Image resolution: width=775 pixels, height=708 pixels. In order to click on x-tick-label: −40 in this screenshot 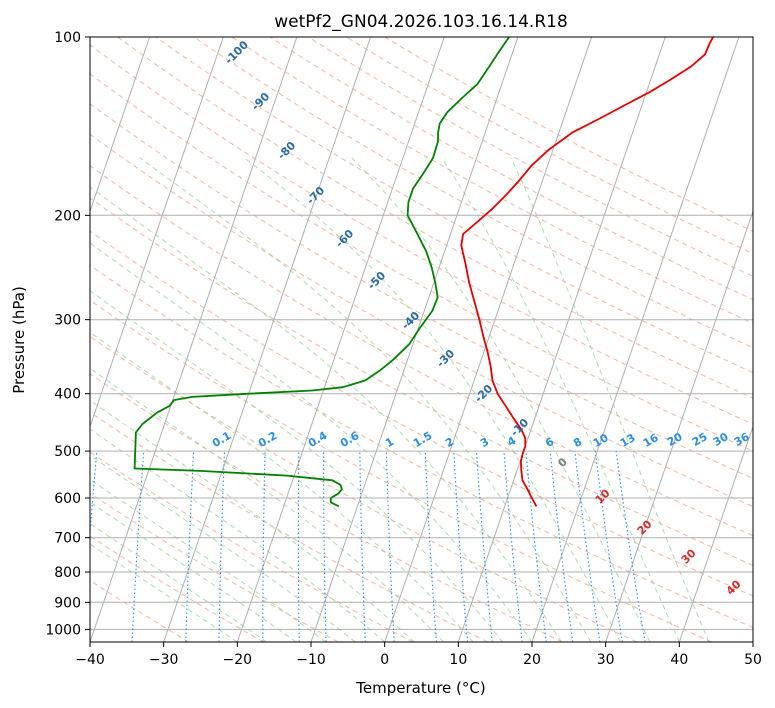, I will do `click(90, 660)`.